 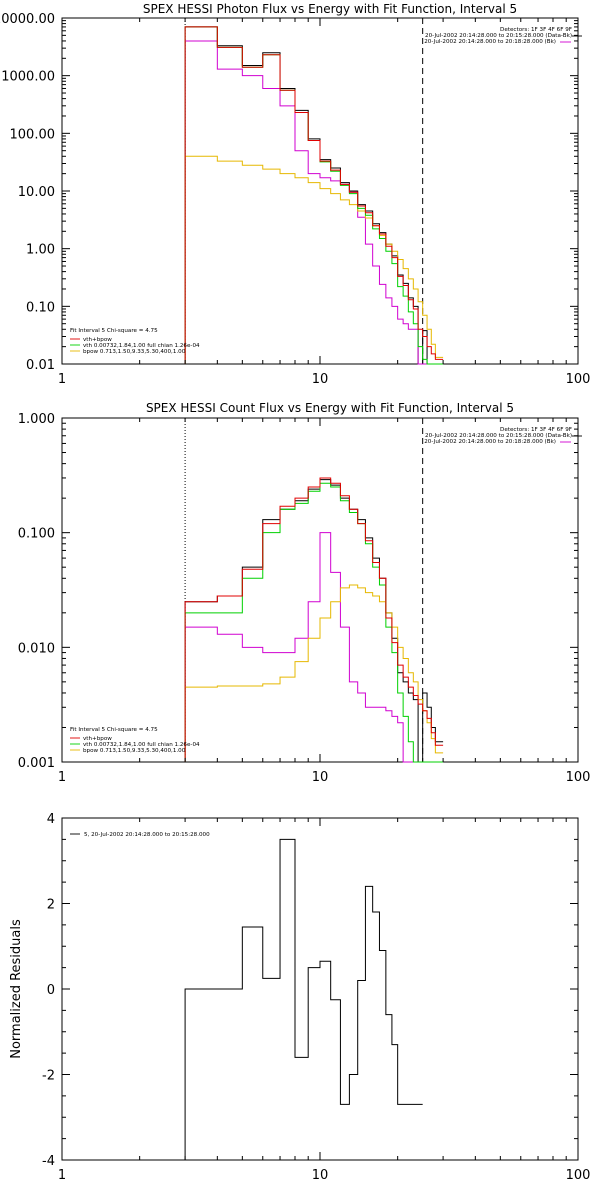 What do you see at coordinates (16, 989) in the screenshot?
I see `residuals-y-axis-label: Normalized Residuals` at bounding box center [16, 989].